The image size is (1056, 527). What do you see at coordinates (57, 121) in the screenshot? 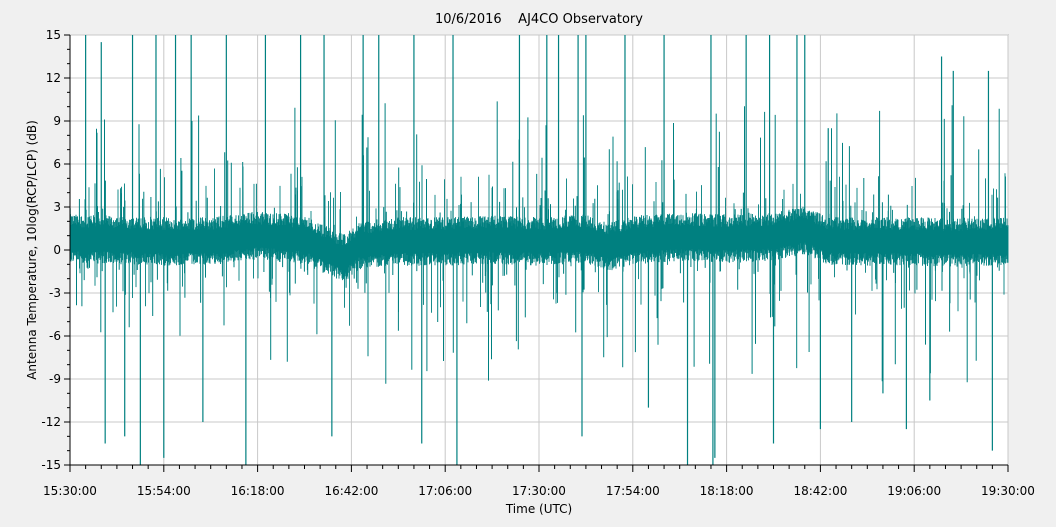
I see `y-tick-label: 9` at bounding box center [57, 121].